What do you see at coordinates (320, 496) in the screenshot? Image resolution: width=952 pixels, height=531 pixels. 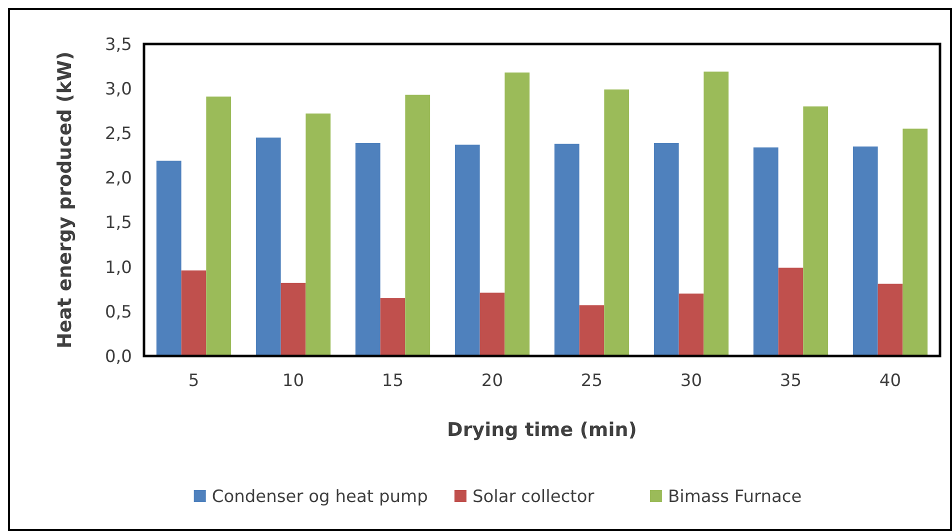 I see `legend-label: Condenser og heat pump` at bounding box center [320, 496].